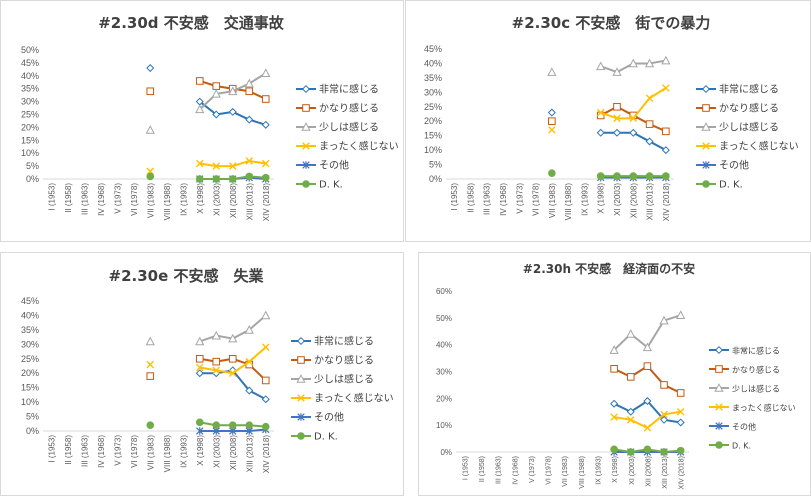 Image resolution: width=811 pixels, height=497 pixels. I want to click on legend-label: かなり感じる, so click(344, 360).